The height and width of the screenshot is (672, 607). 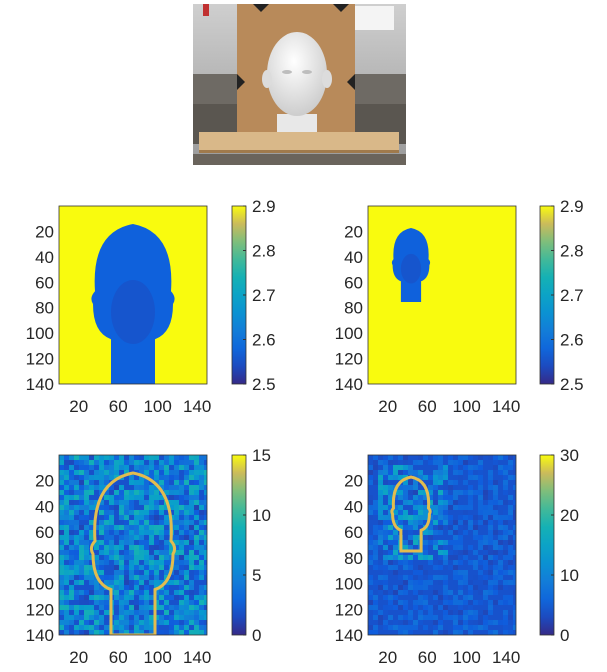 What do you see at coordinates (256, 575) in the screenshot?
I see `colorbar-tick-label: 5` at bounding box center [256, 575].